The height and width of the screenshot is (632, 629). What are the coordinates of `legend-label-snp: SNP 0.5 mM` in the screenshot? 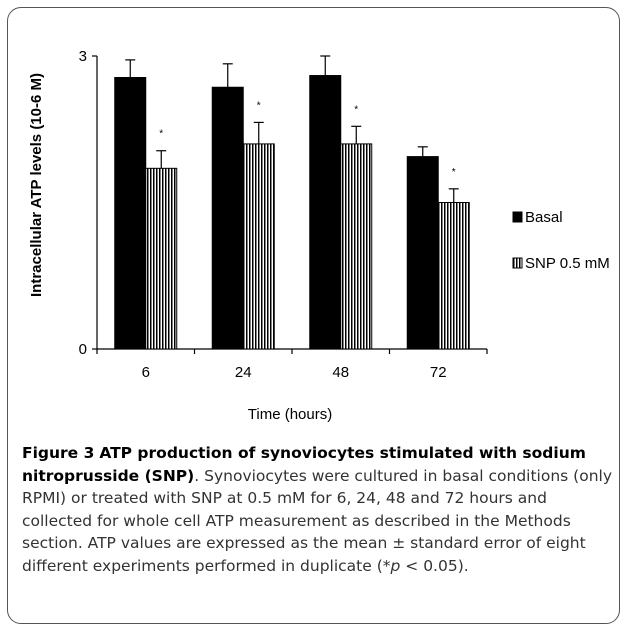 It's located at (567, 263).